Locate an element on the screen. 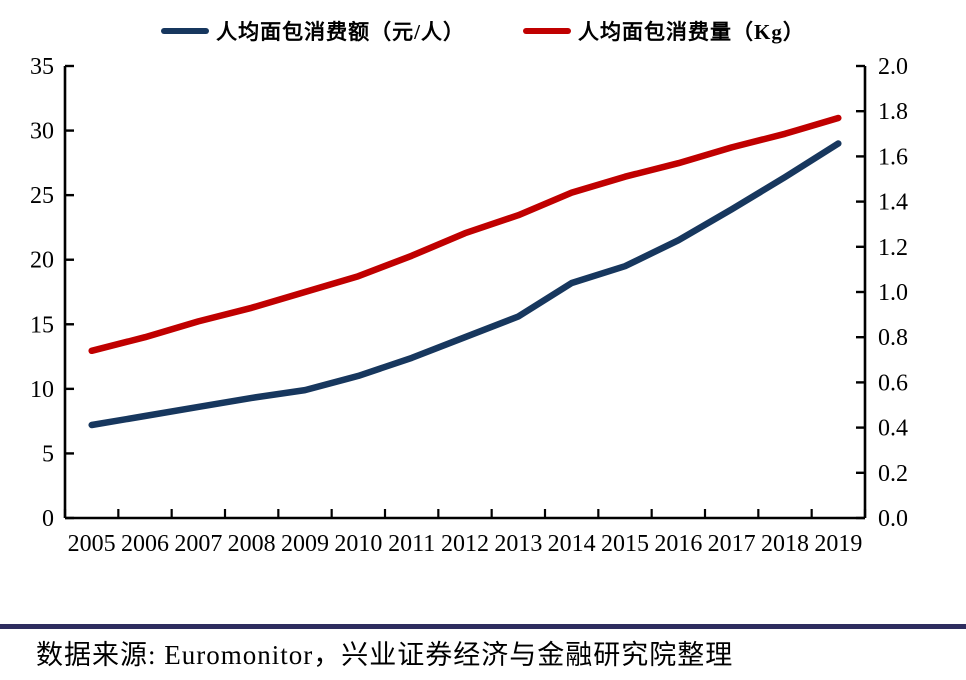 Image resolution: width=966 pixels, height=680 pixels. svg-text: 0.0 is located at coordinates (893, 519).